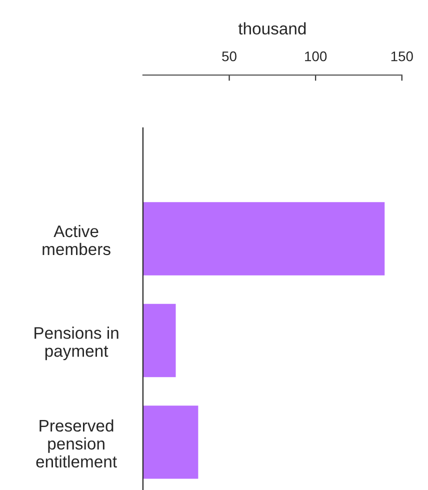 The height and width of the screenshot is (490, 428). What do you see at coordinates (402, 56) in the screenshot?
I see `x2-tick-label: 150` at bounding box center [402, 56].